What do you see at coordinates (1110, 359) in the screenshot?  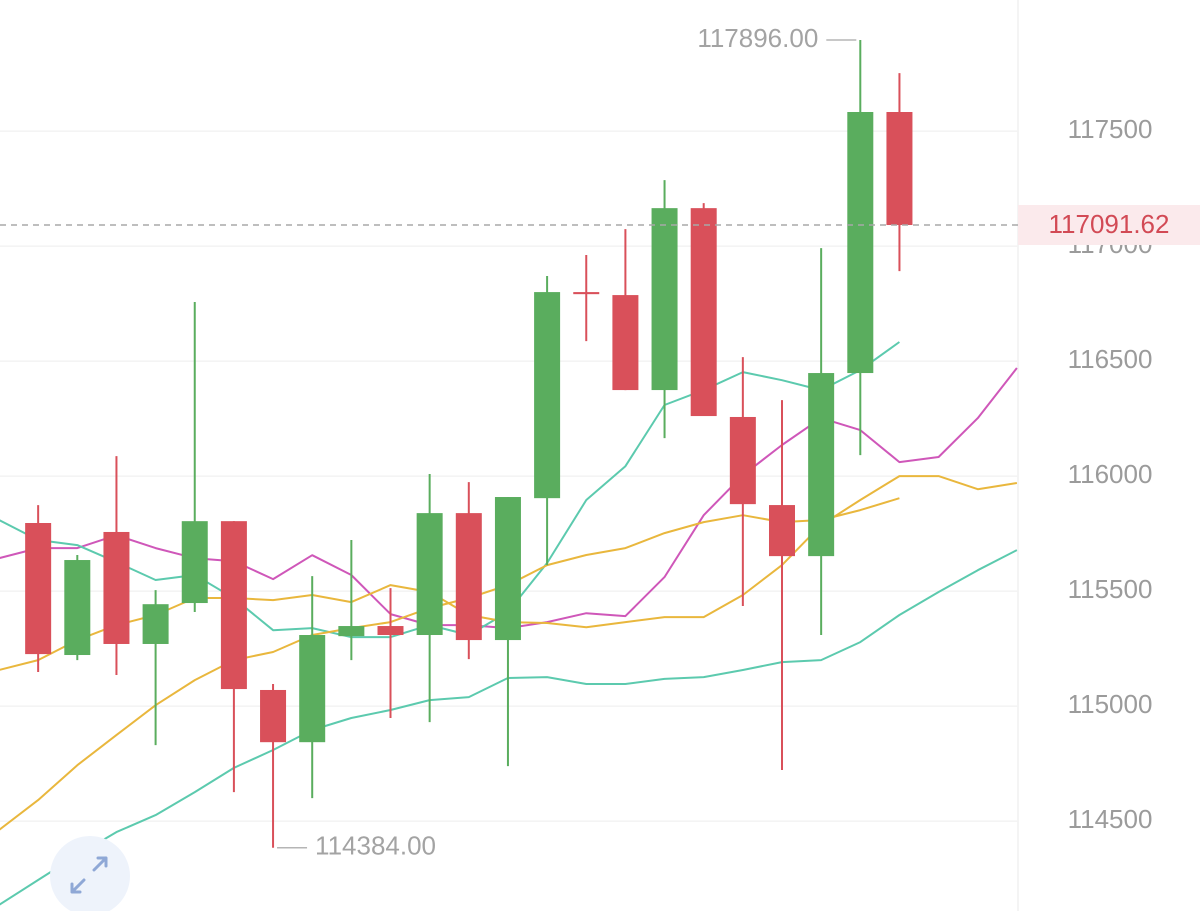 I see `y-tick-label: 116500` at bounding box center [1110, 359].